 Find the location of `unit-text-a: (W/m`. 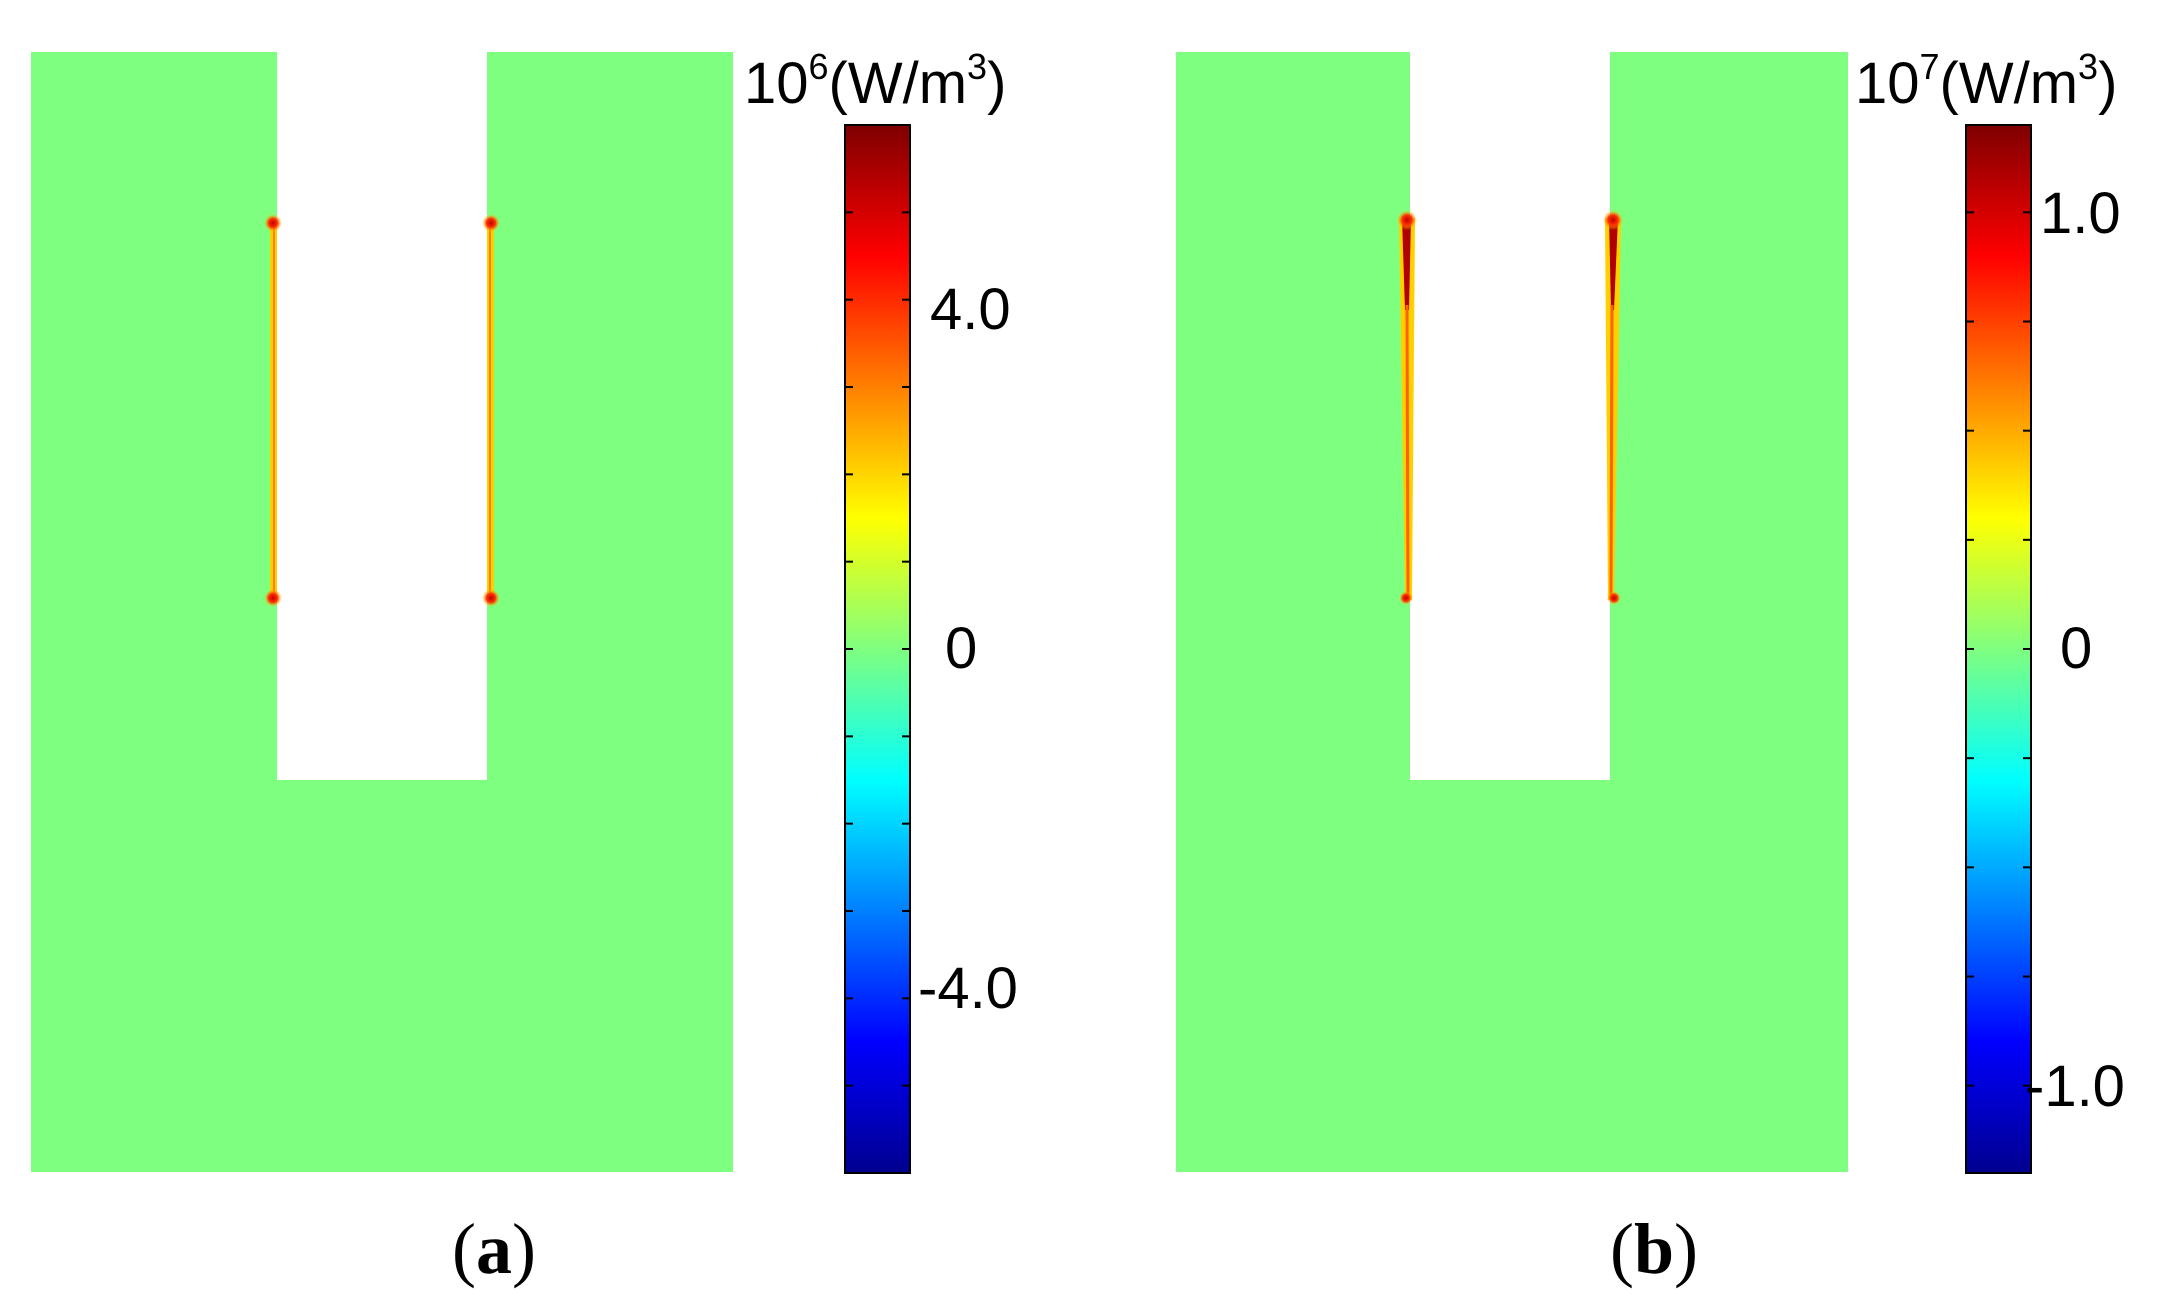

unit-text-a: (W/m is located at coordinates (898, 83).